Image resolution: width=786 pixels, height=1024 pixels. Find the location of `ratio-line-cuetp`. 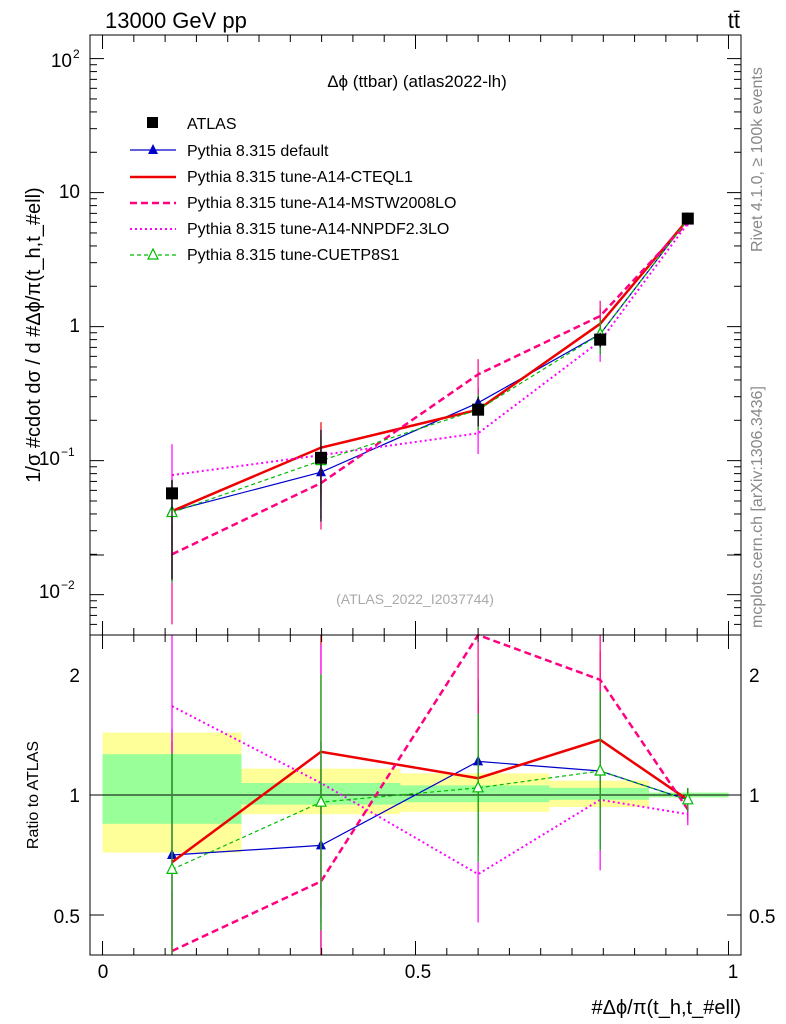

ratio-line-cuetp is located at coordinates (429, 820).